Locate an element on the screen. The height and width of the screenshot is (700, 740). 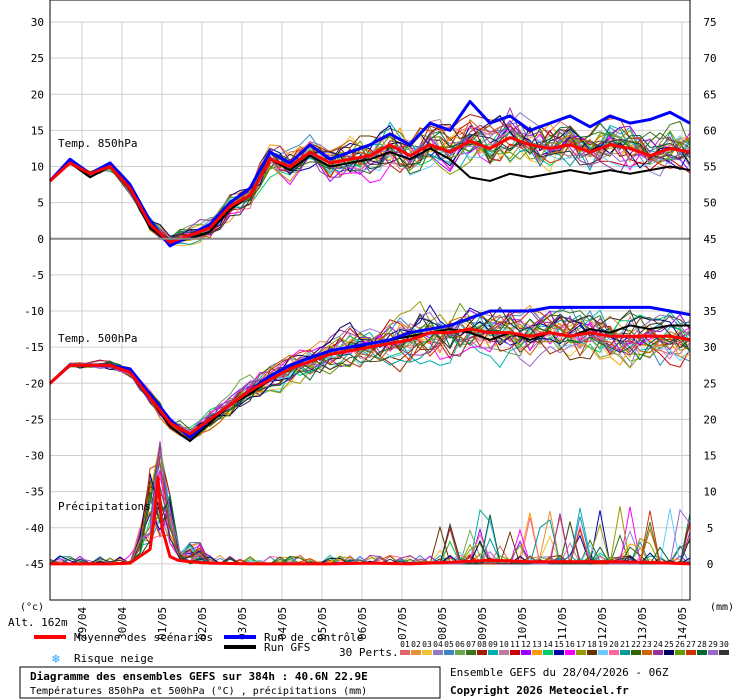
pert-number: 27 is located at coordinates (691, 644).